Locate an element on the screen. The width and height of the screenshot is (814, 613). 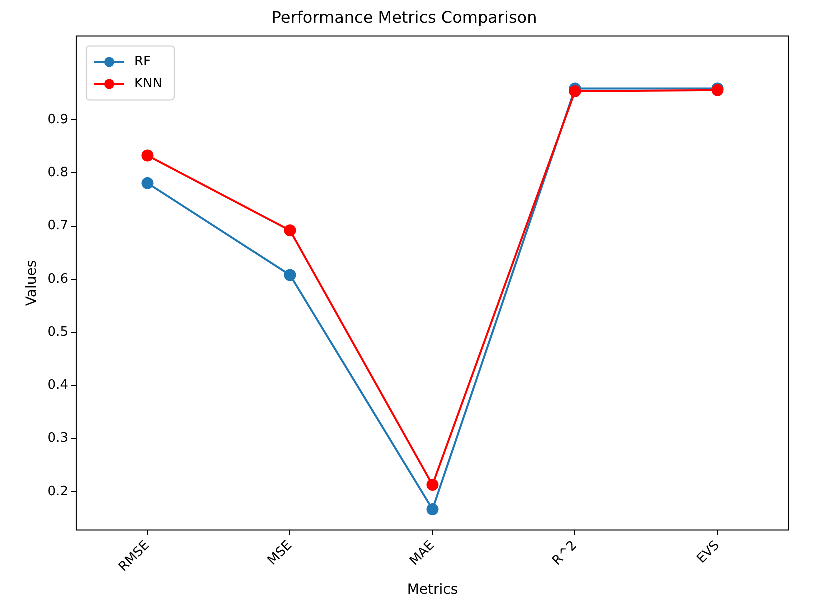
y-tick-label: 0.5 is located at coordinates (58, 332).